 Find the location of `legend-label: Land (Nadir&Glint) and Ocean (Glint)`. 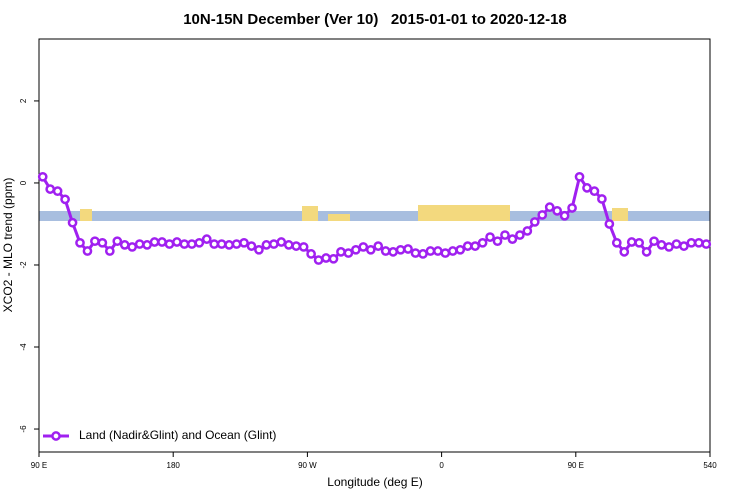

legend-label: Land (Nadir&Glint) and Ocean (Glint) is located at coordinates (177, 435).